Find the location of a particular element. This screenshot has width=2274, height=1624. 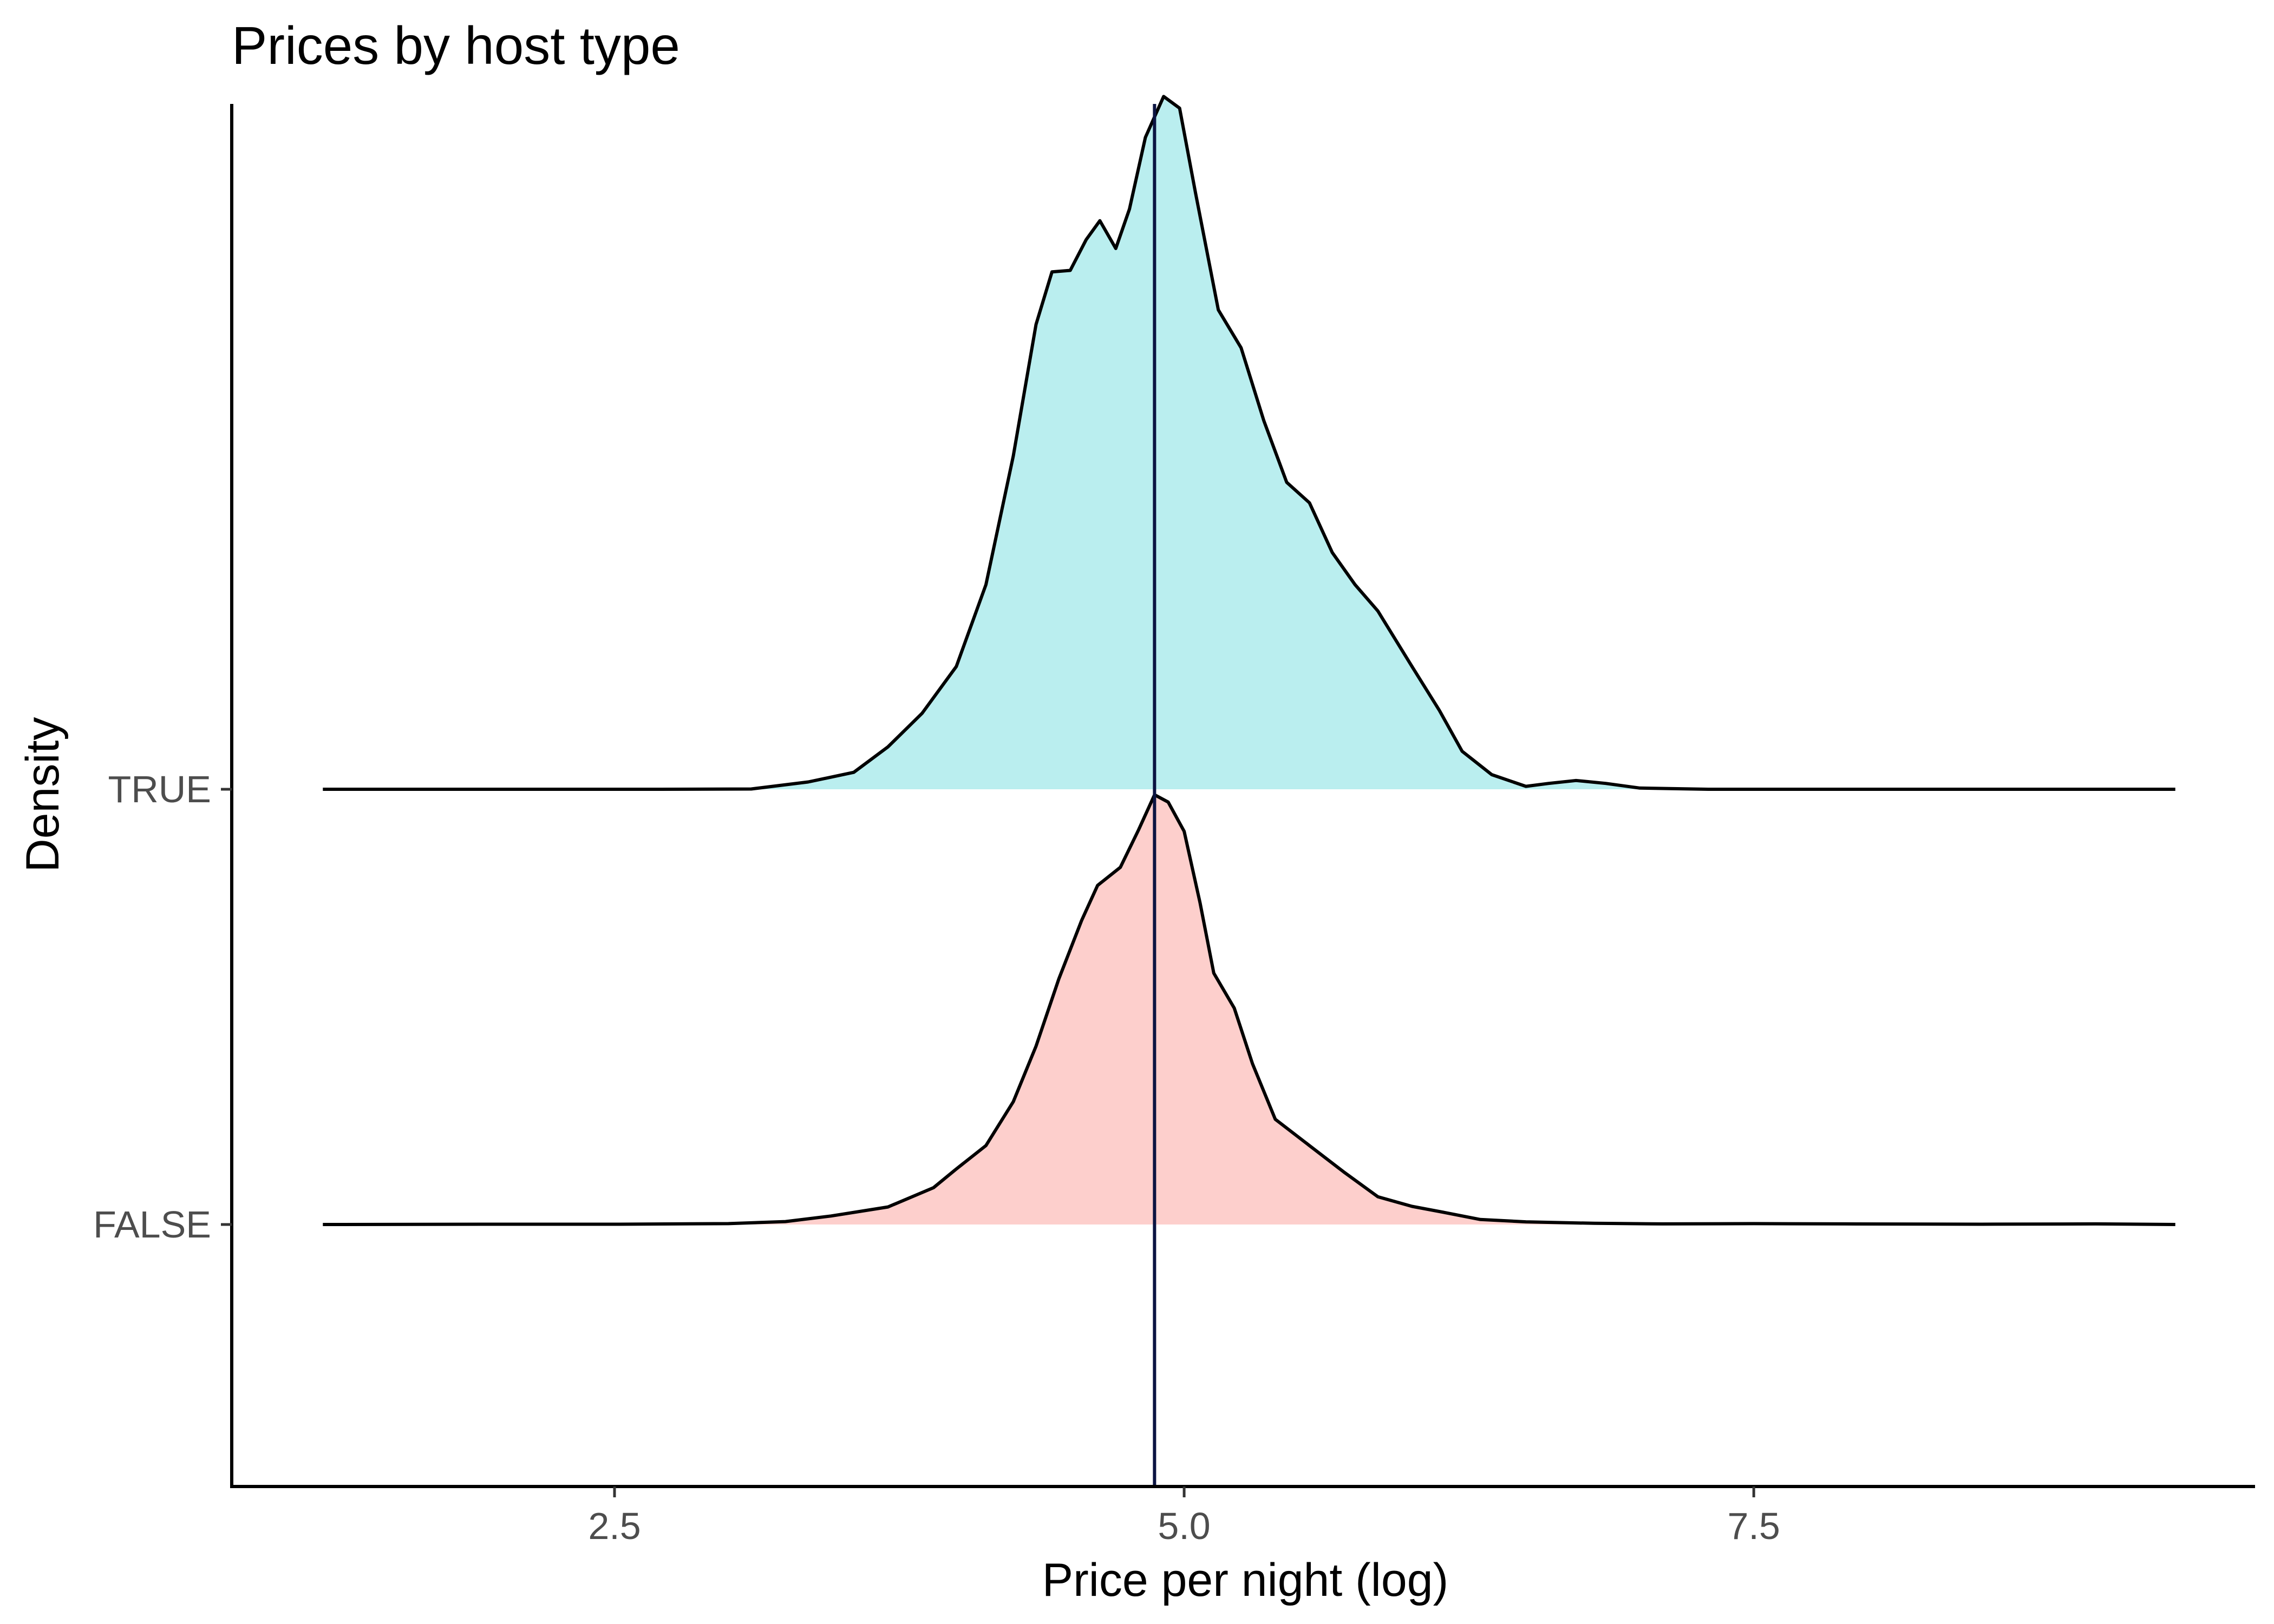

x-tick-label: 5.0 is located at coordinates (1184, 1526).